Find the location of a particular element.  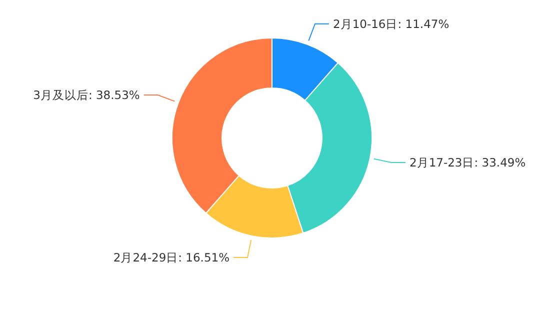

slice-label: 2月17-23日: 33.49% is located at coordinates (468, 163).